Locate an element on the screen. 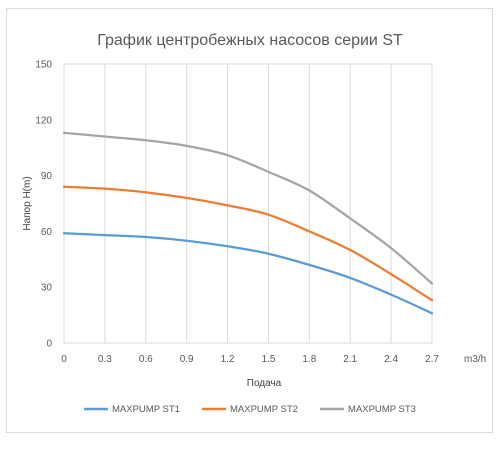 The width and height of the screenshot is (500, 450). legend-label: MAXPUMP ST1 is located at coordinates (146, 409).